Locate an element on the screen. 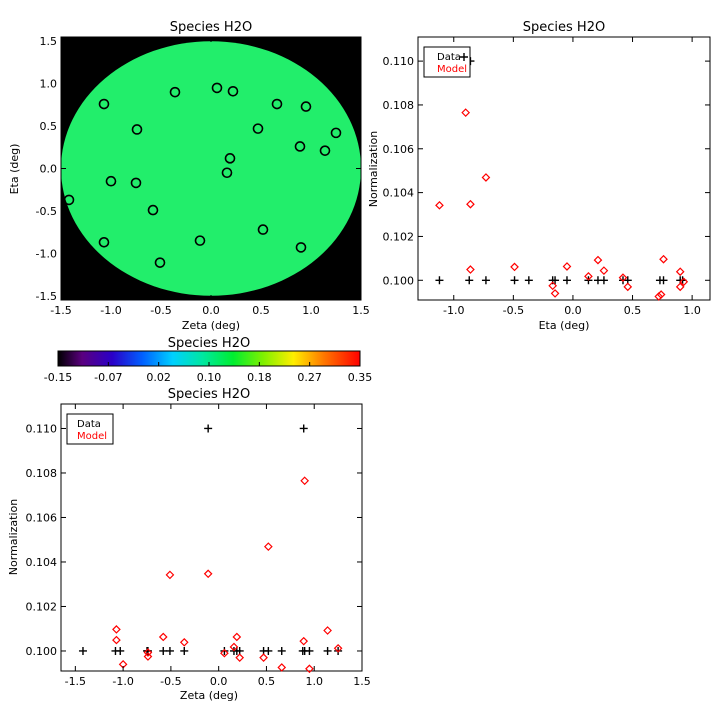  y-tick-label: 0.106 is located at coordinates (42, 517).